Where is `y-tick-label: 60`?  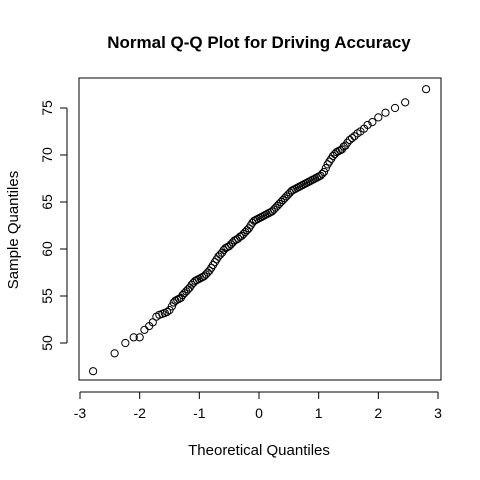 y-tick-label: 60 is located at coordinates (47, 249).